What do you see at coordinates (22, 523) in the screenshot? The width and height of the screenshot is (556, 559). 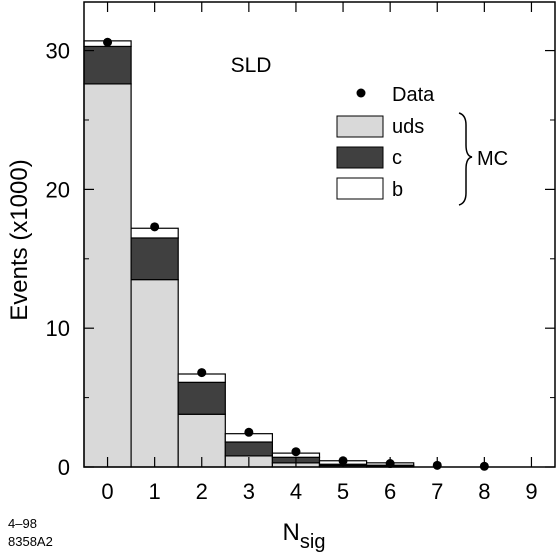 I see `footnote-date: 4–98` at bounding box center [22, 523].